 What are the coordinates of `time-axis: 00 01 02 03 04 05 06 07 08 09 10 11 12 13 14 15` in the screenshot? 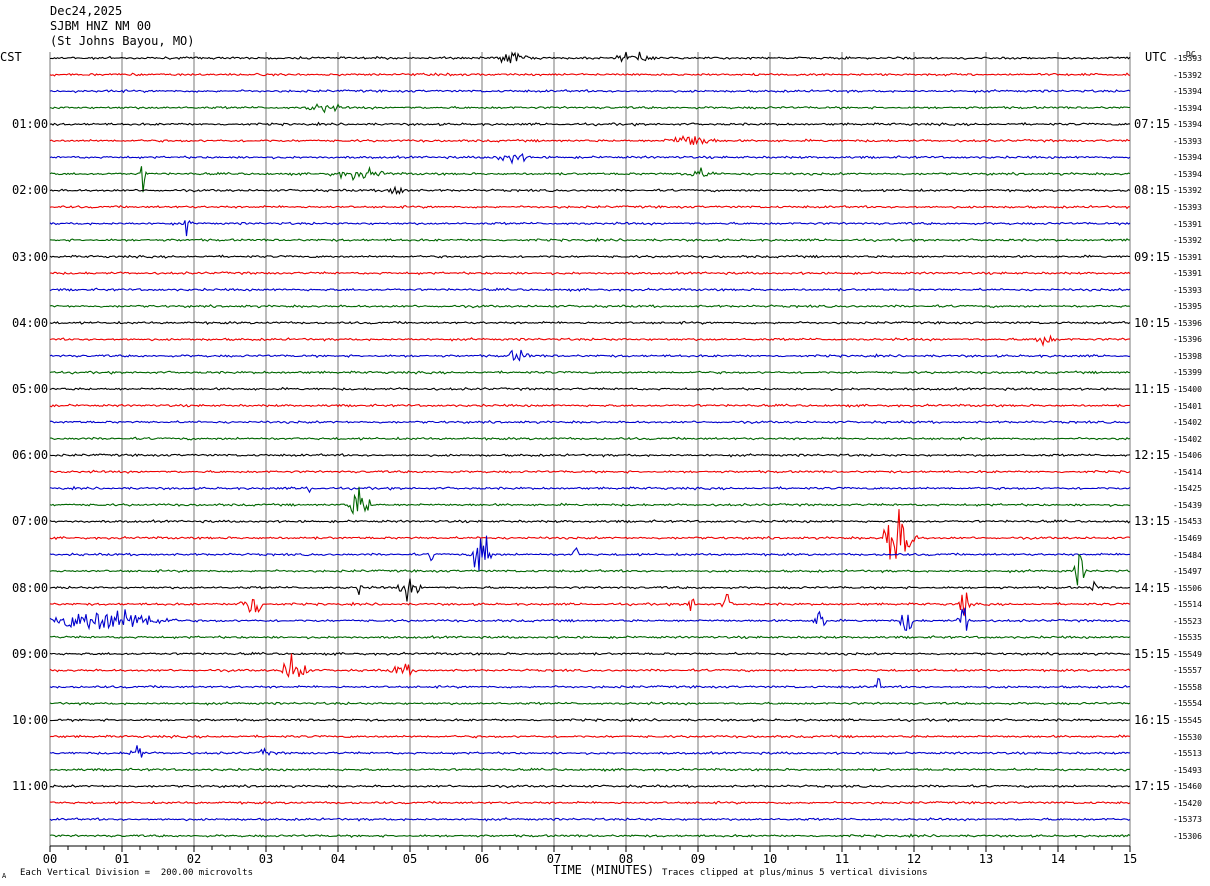 It's located at (590, 855).